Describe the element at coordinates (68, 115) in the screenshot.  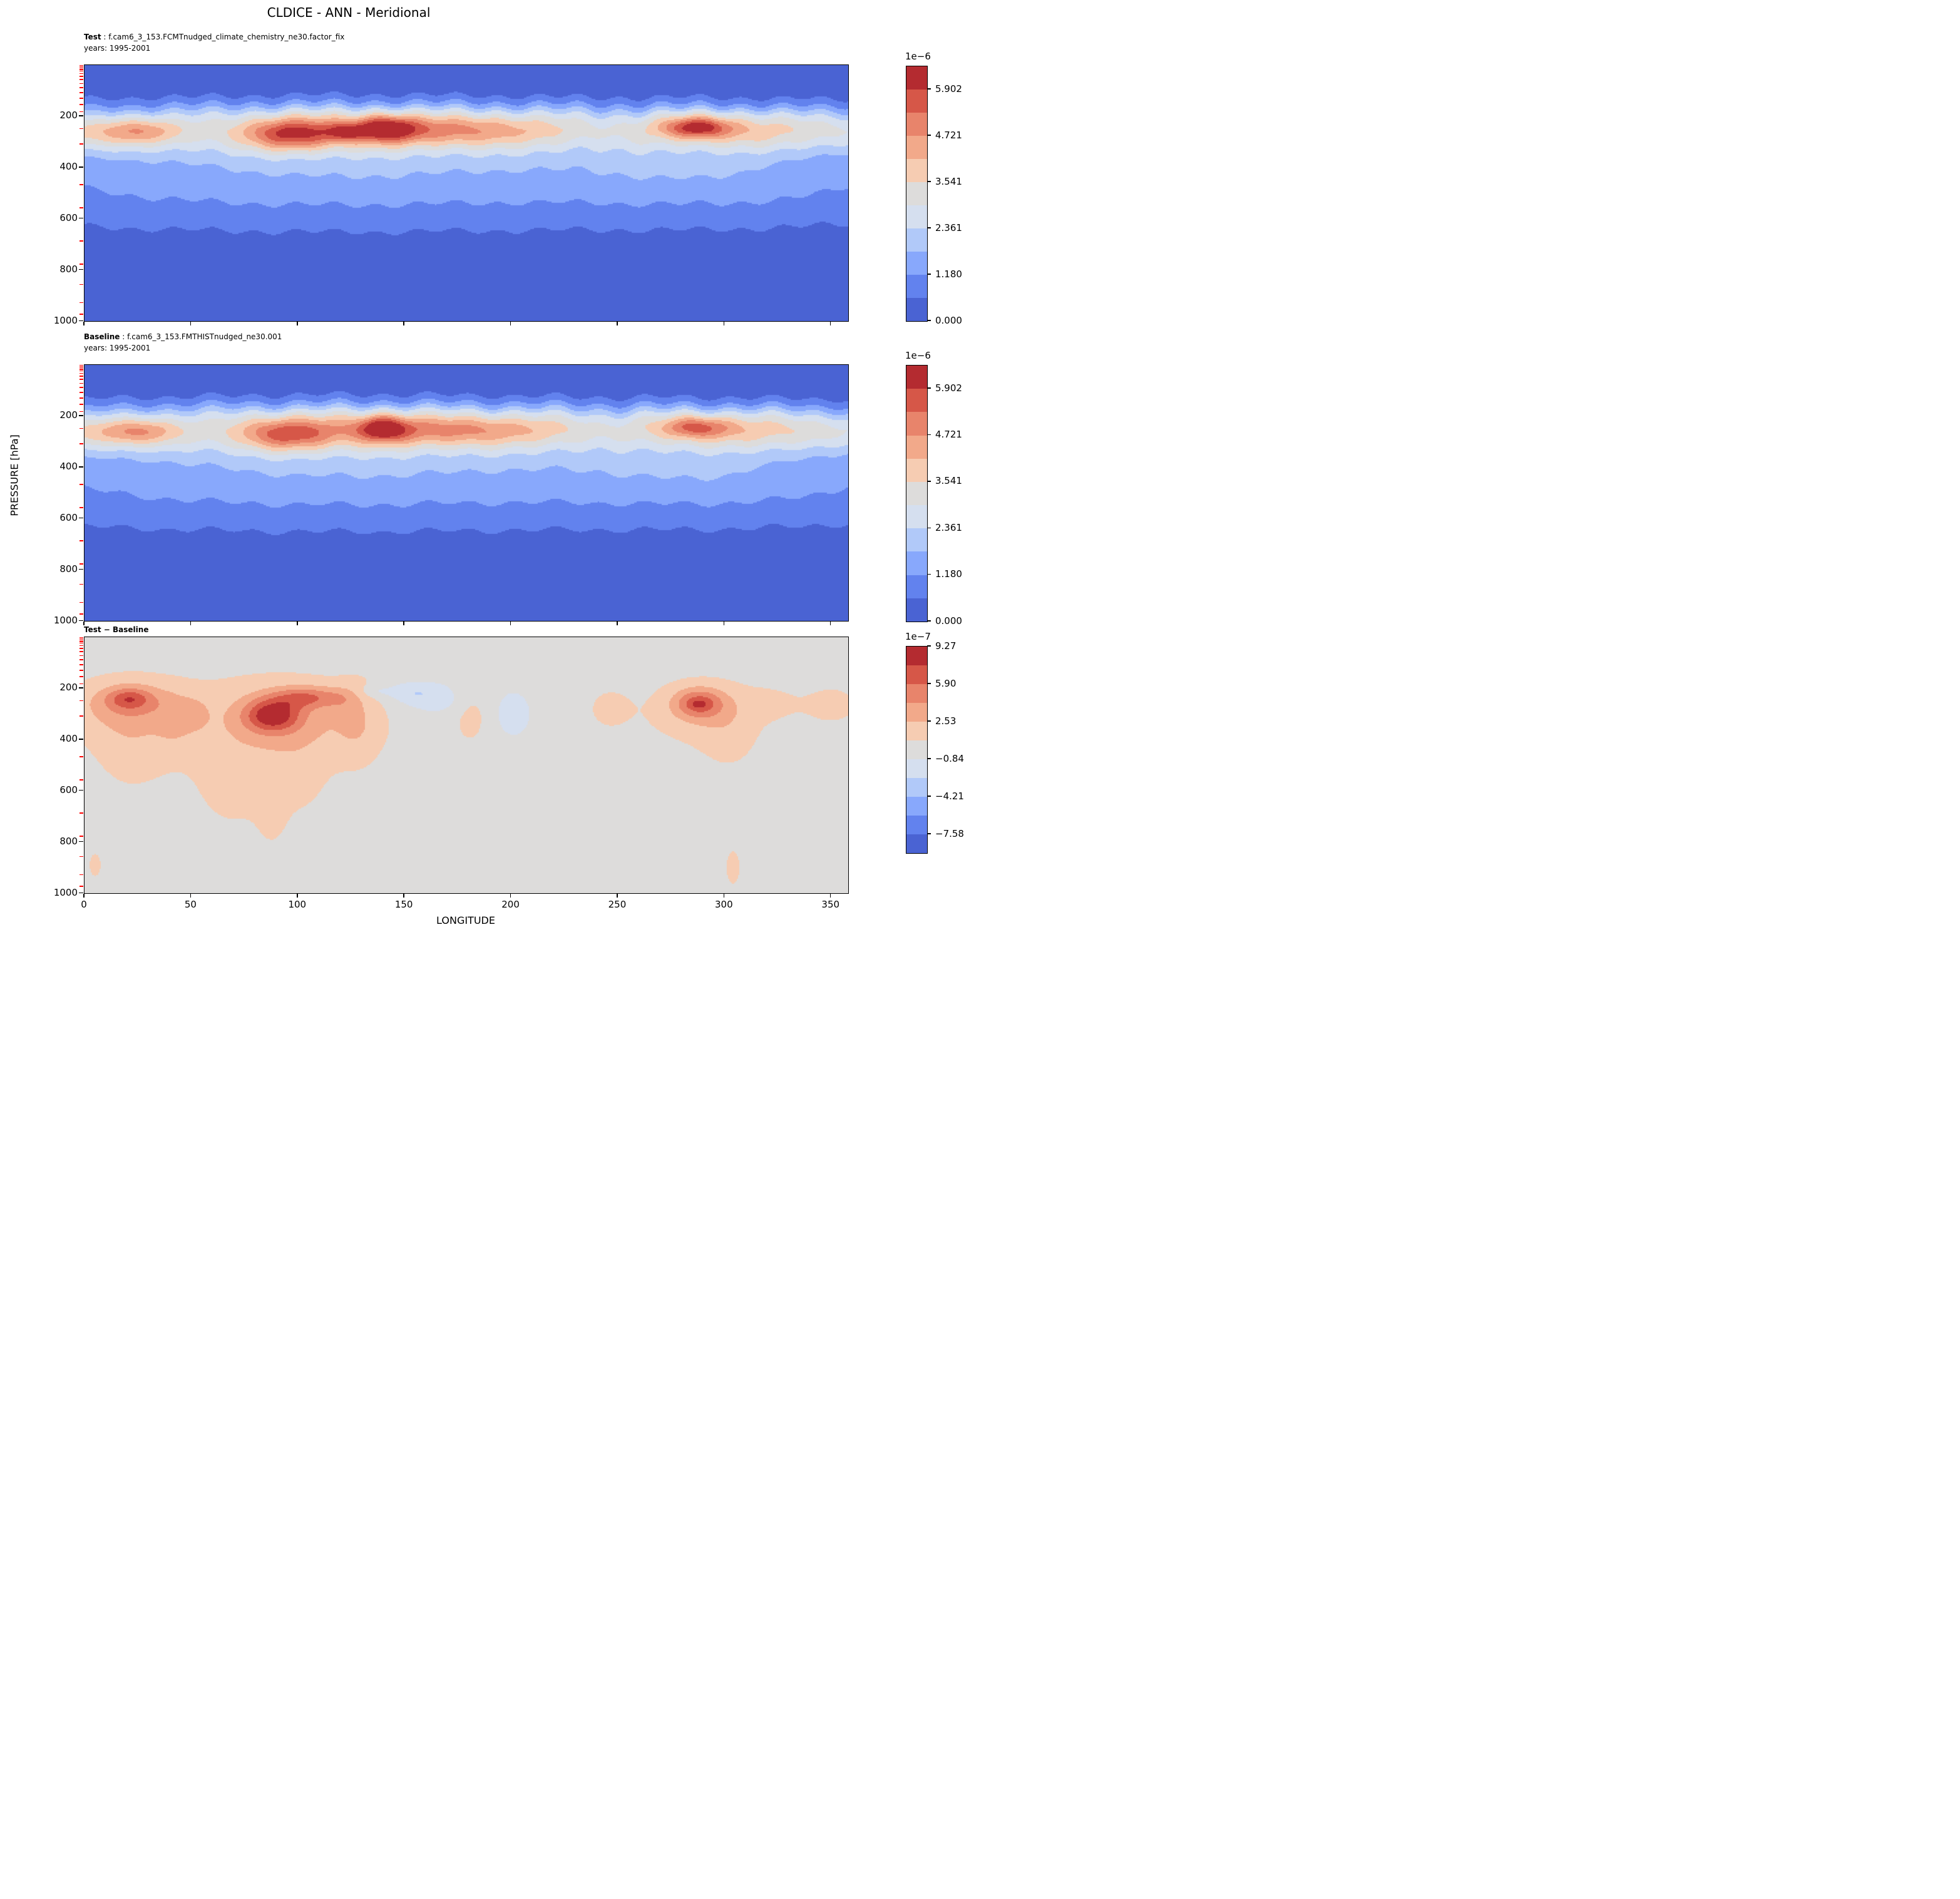
I see `y-tick-label: 200` at that location.